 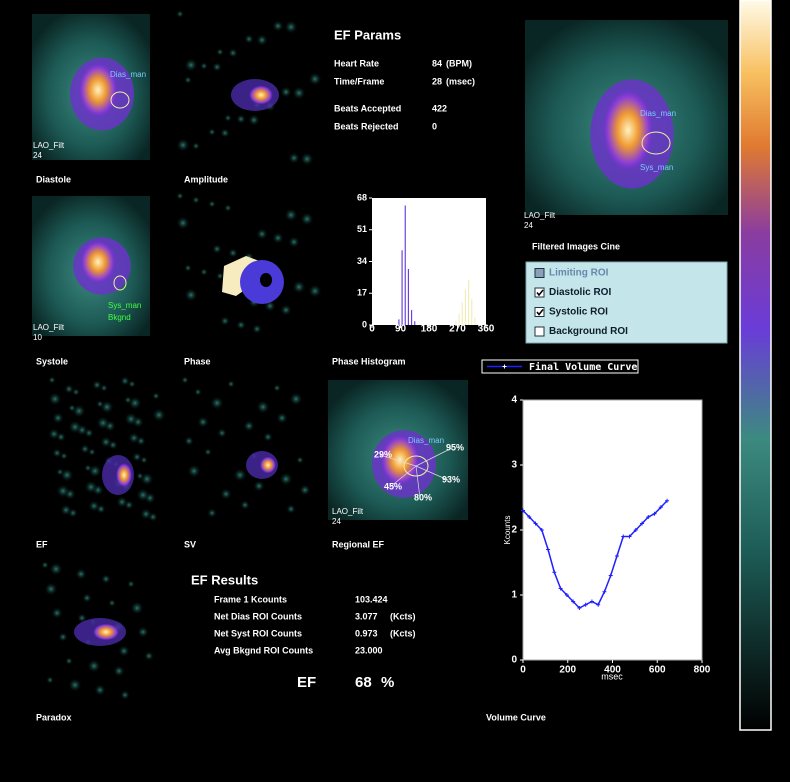 I want to click on image-caption: Phase, so click(x=197, y=361).